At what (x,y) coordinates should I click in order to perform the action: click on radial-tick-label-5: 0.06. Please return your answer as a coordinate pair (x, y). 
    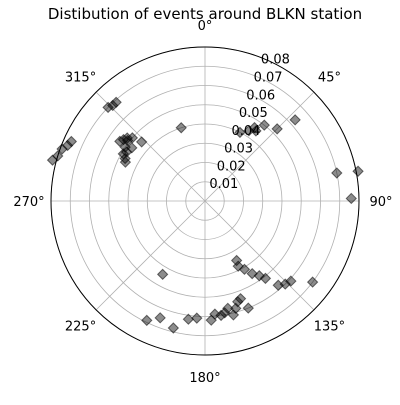
    Looking at the image, I should click on (260, 95).